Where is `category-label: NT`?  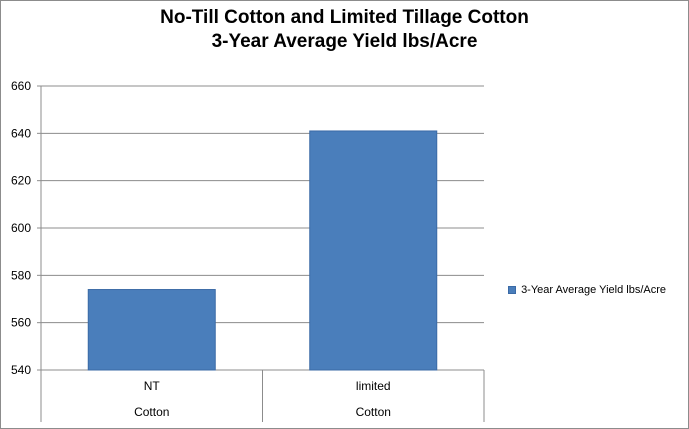
category-label: NT is located at coordinates (152, 386).